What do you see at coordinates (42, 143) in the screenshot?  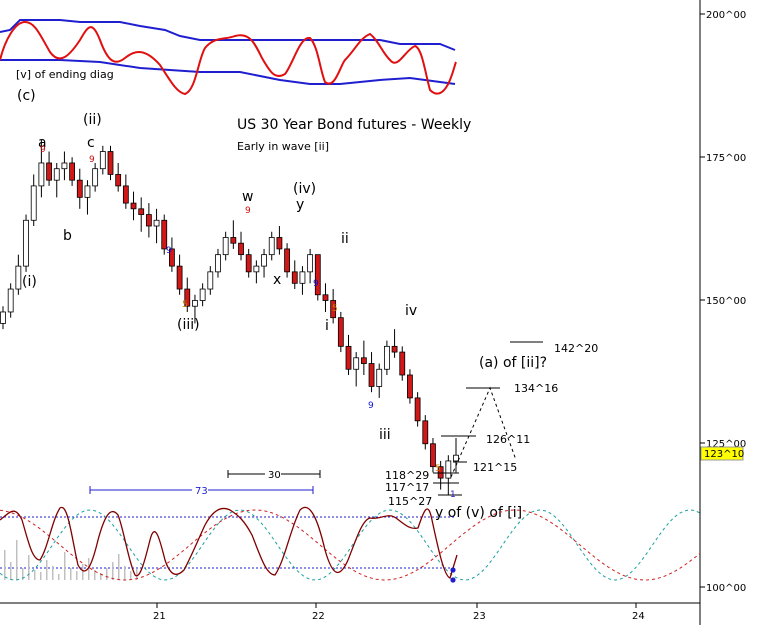 I see `wave-label: a` at bounding box center [42, 143].